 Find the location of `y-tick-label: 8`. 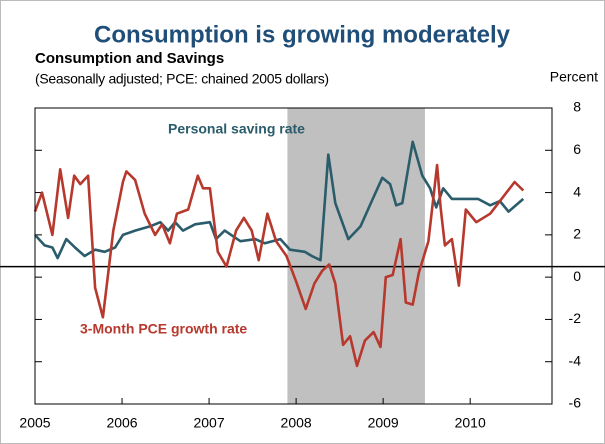

y-tick-label: 8 is located at coordinates (577, 107).